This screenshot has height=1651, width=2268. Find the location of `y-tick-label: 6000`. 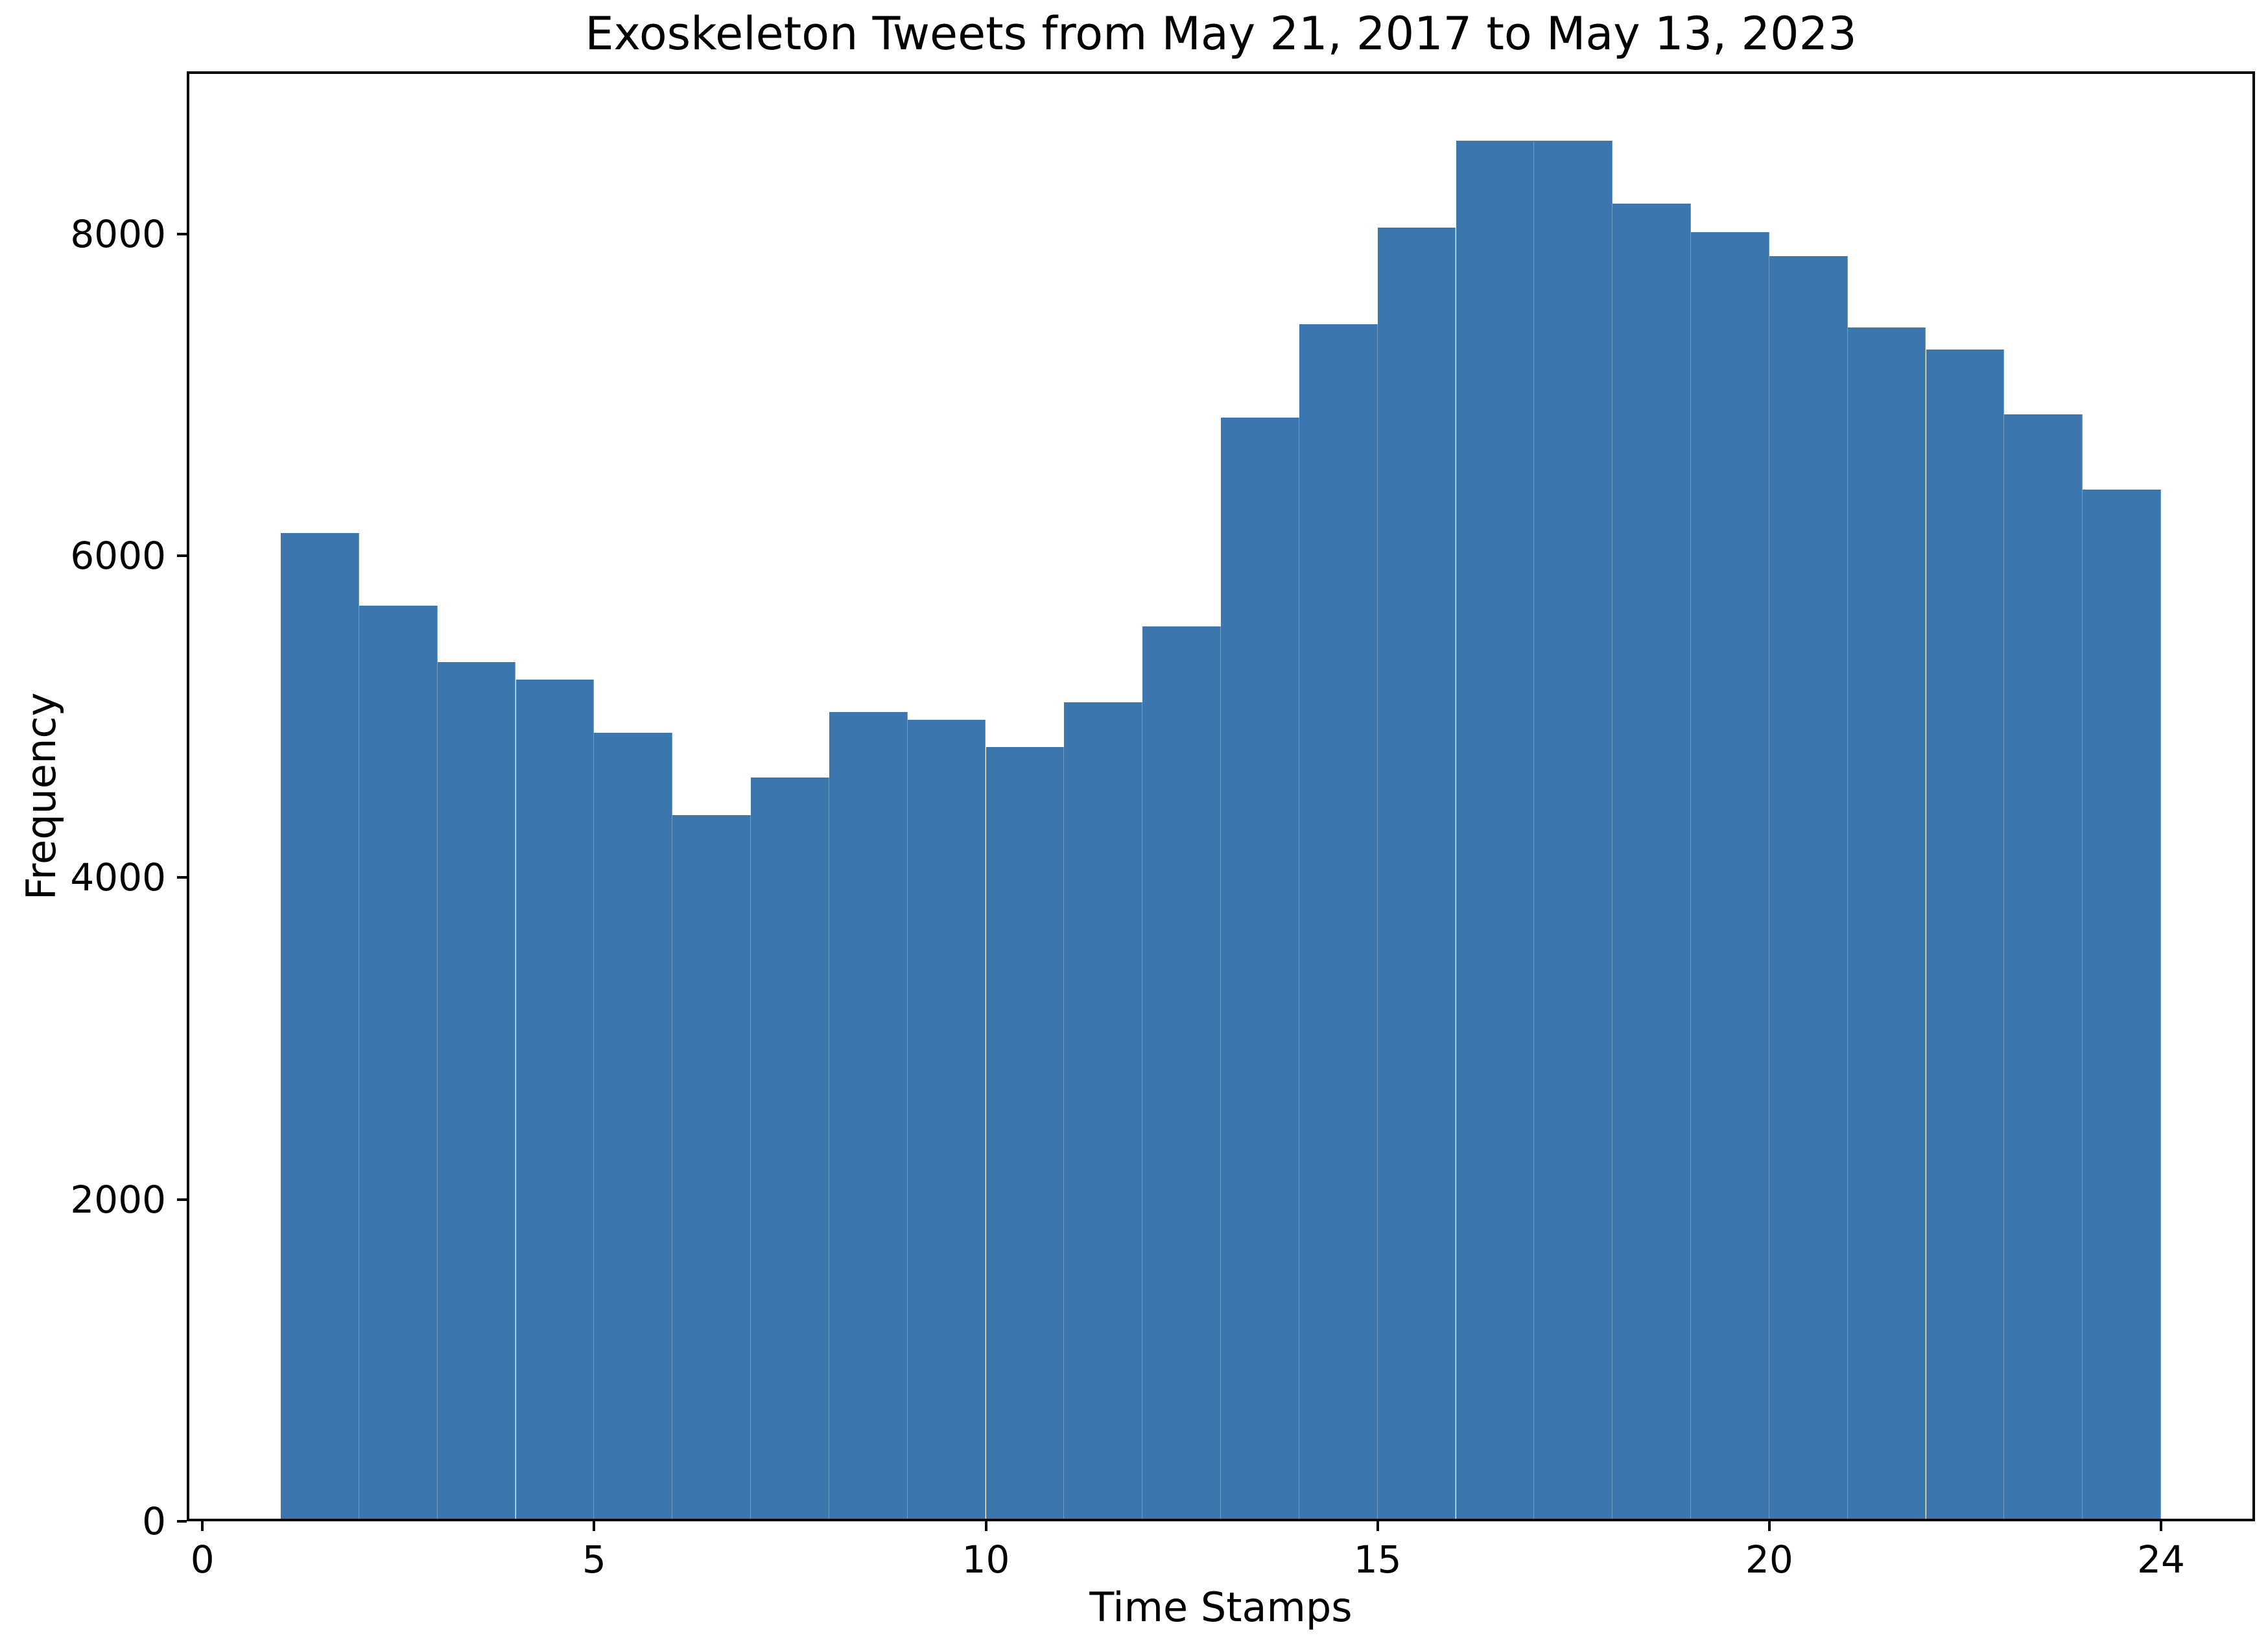

y-tick-label: 6000 is located at coordinates (118, 555).